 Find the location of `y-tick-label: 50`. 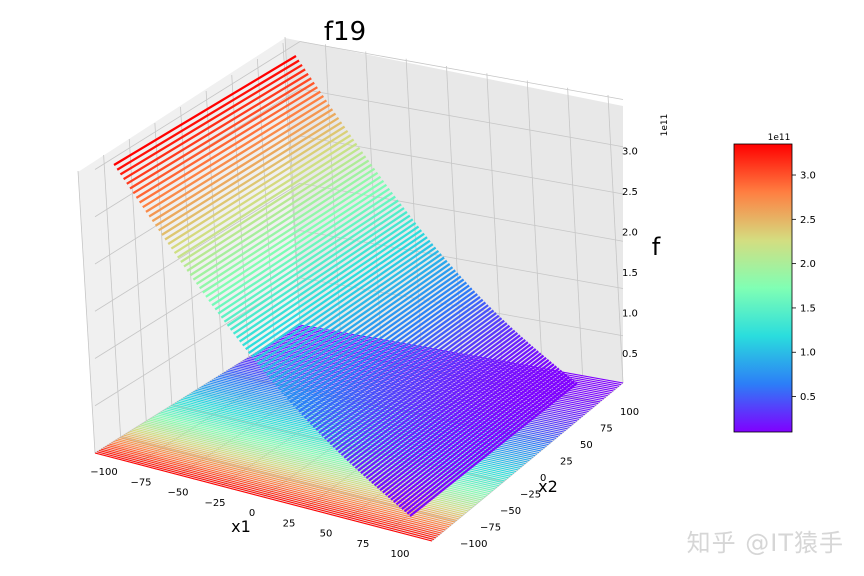

y-tick-label: 50 is located at coordinates (586, 445).